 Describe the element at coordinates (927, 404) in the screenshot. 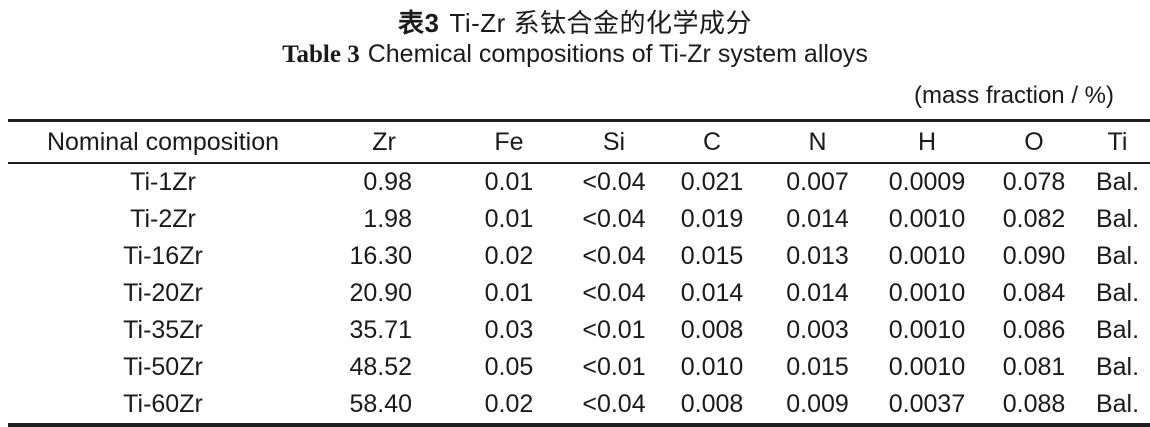

I see `table-cell: 0.0037` at that location.